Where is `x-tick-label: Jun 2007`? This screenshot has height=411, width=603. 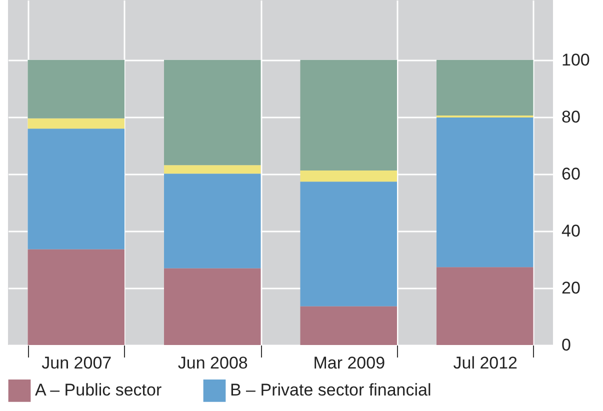
x-tick-label: Jun 2007 is located at coordinates (77, 363).